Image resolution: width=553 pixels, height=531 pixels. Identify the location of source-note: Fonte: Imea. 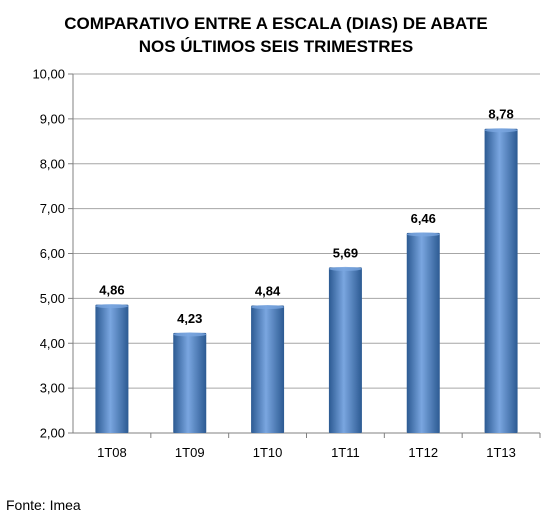
(43, 505).